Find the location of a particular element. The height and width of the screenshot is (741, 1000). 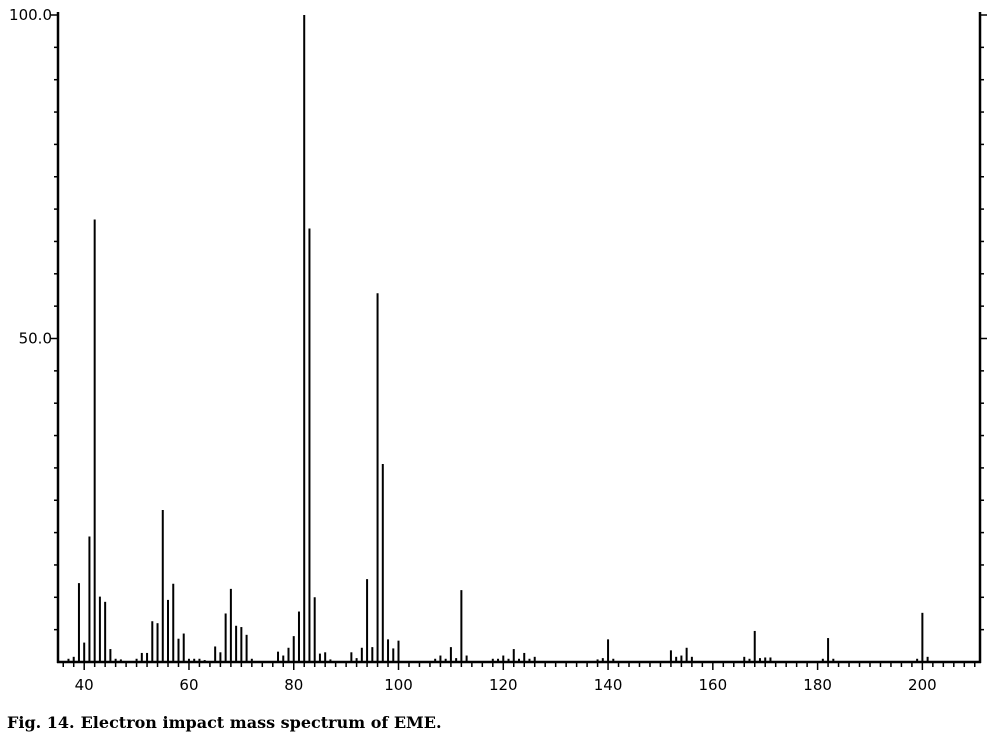

x-tick-label-40: 40 is located at coordinates (84, 685).